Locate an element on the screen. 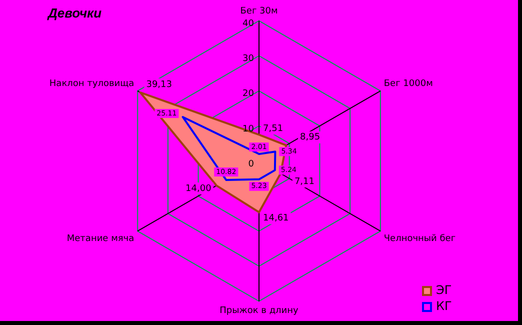  data-label: 7,11 is located at coordinates (304, 181).